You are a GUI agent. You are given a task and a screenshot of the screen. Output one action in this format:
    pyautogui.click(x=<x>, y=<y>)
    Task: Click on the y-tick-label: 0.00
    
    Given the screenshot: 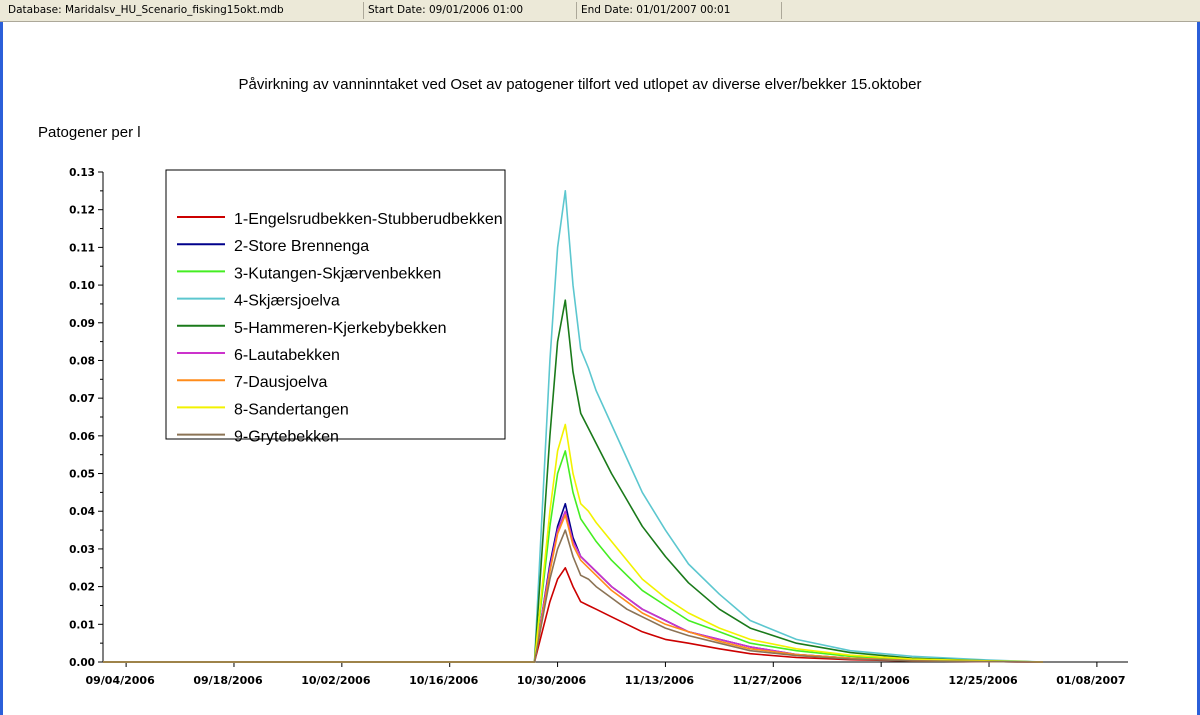 What is the action you would take?
    pyautogui.click(x=82, y=663)
    